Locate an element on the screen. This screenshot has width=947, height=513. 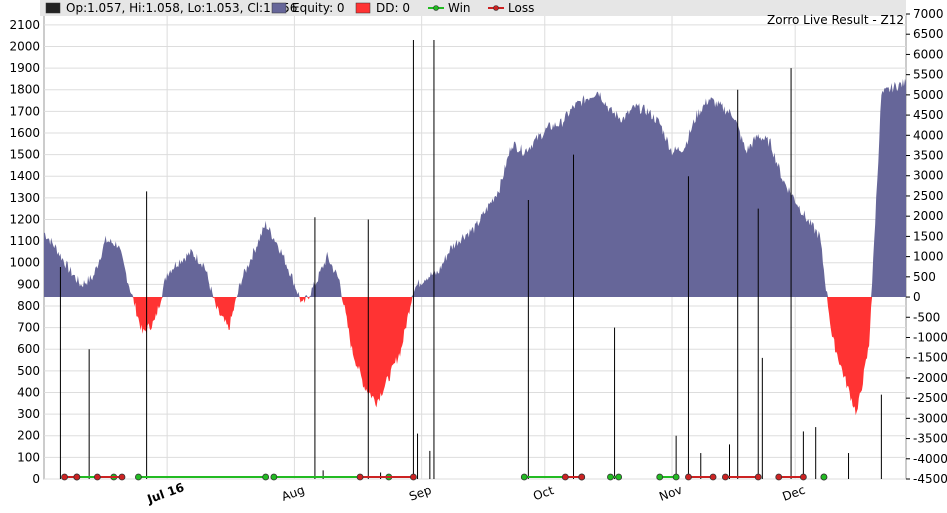
right-tick-label: 1500 is located at coordinates (928, 236).